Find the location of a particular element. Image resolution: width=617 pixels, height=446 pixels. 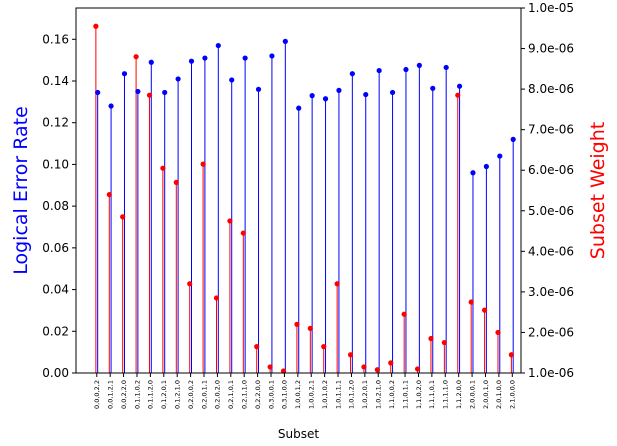

x-tick-label: 0,2,0,1,1 is located at coordinates (204, 394).